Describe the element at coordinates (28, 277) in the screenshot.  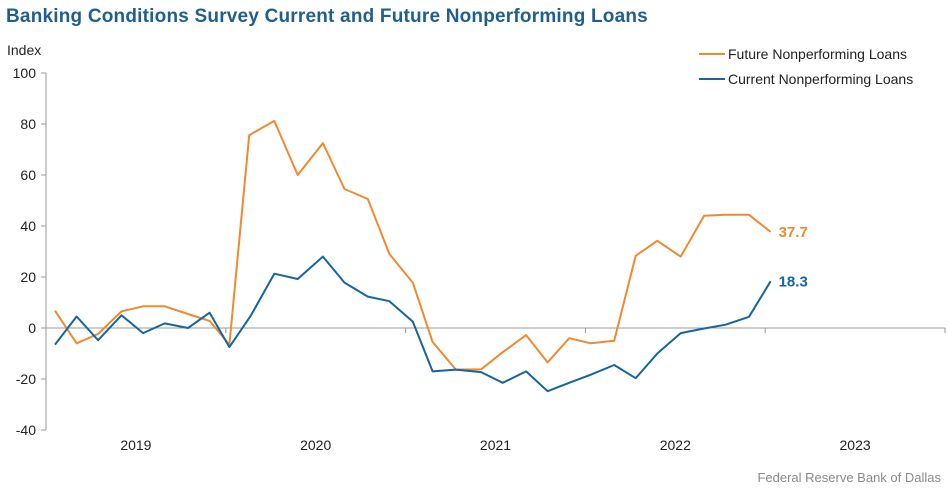
I see `y-tick-label: 20` at that location.